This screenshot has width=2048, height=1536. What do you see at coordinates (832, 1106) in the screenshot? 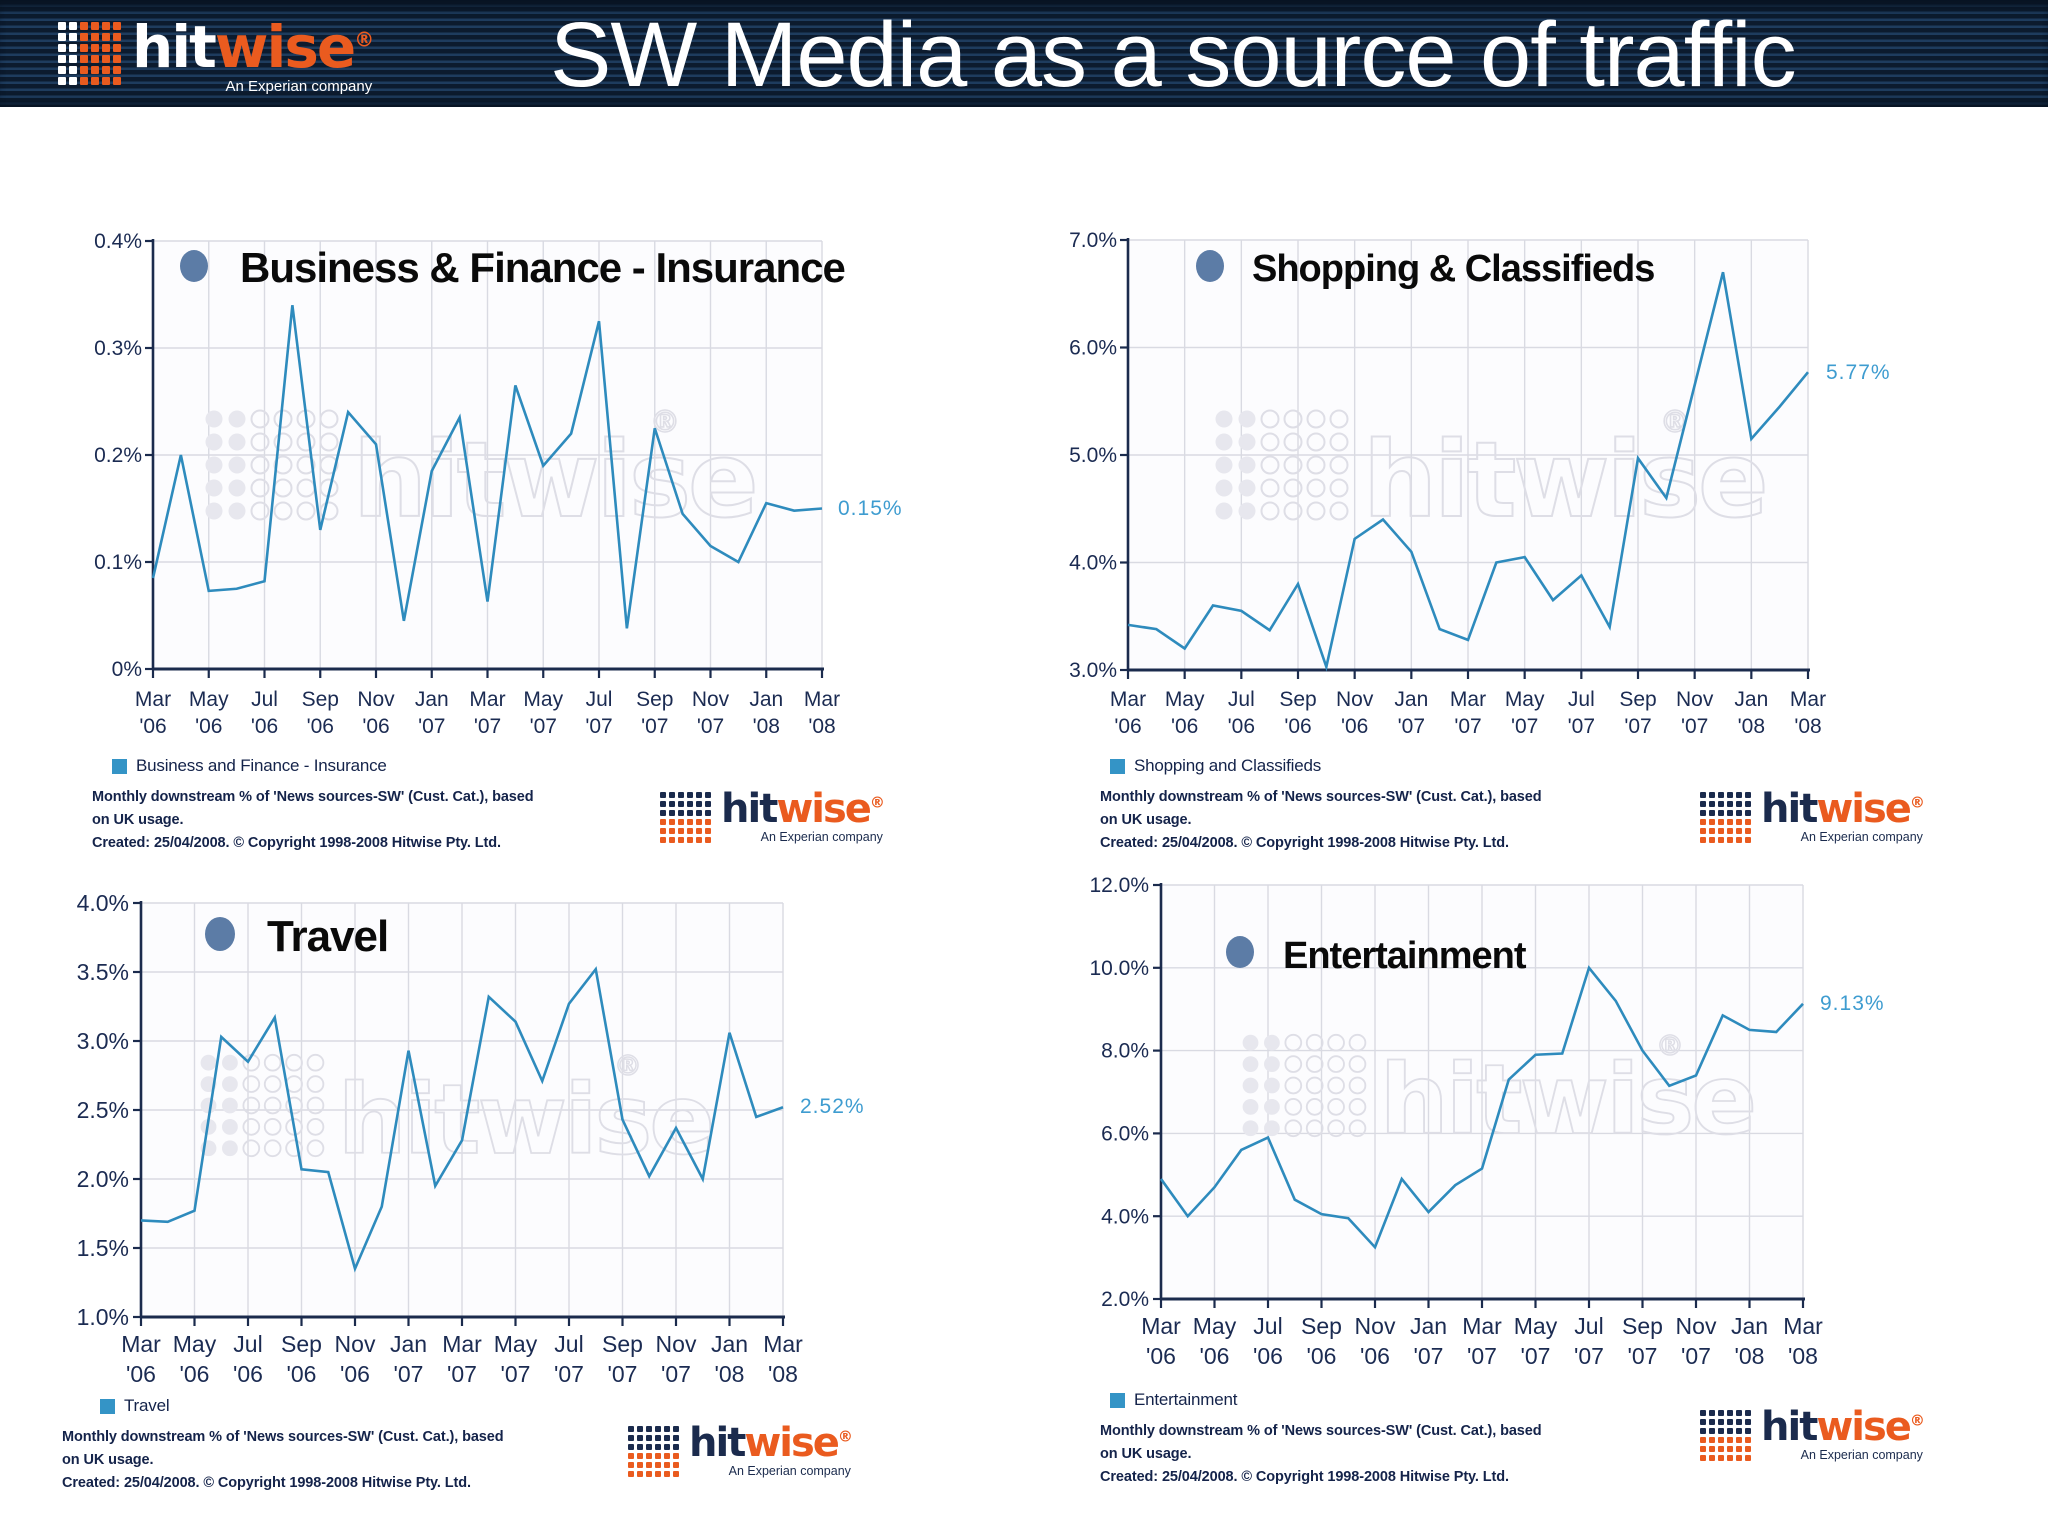
I see `series-end-value-label: 2.52%` at bounding box center [832, 1106].